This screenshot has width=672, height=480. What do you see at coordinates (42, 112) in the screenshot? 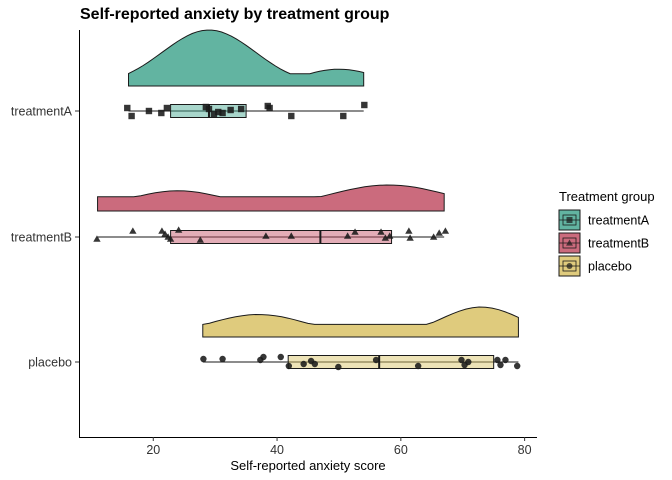
I see `y-tick-label-treatmentA: treatmentA` at bounding box center [42, 112].